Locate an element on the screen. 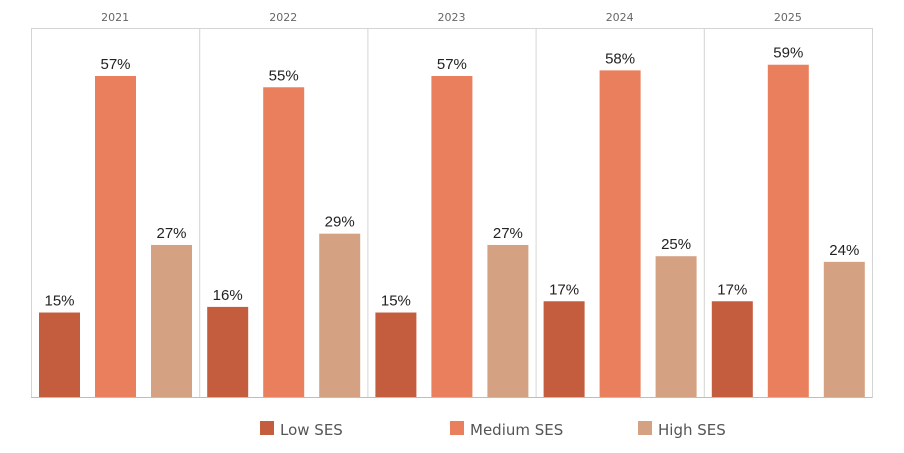 The width and height of the screenshot is (904, 453). value-label-high-ses-2025: 24% is located at coordinates (844, 250).